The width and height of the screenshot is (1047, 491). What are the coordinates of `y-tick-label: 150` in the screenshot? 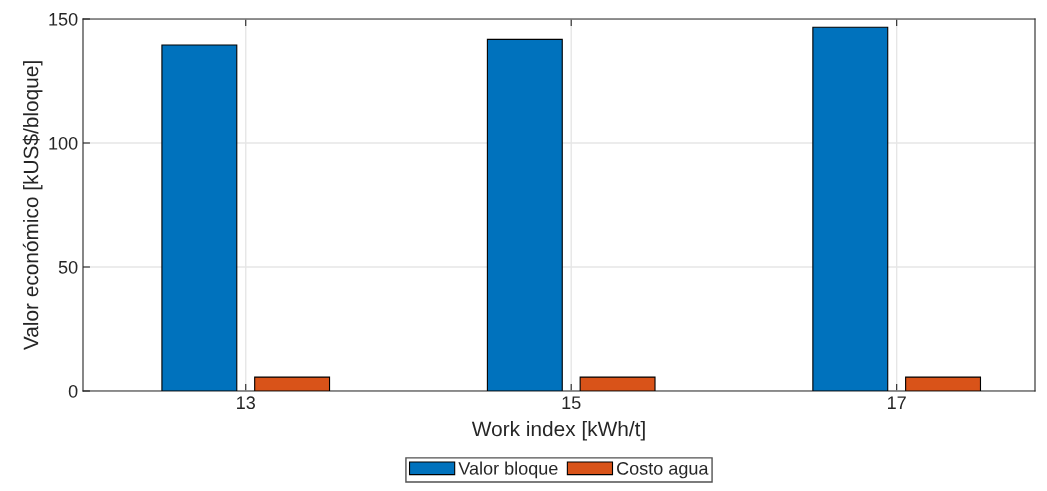 It's located at (63, 19).